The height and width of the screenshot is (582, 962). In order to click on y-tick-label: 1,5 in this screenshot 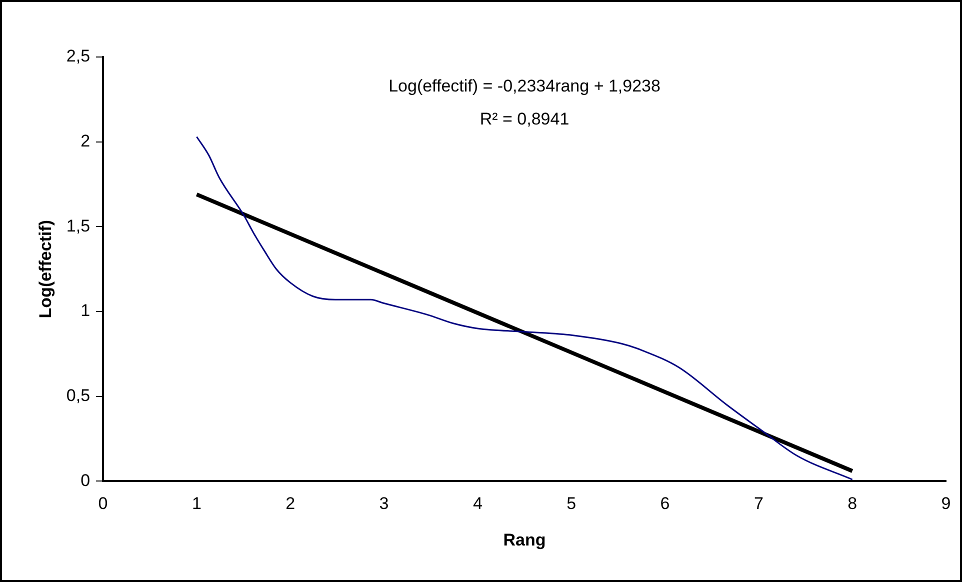, I will do `click(78, 226)`.